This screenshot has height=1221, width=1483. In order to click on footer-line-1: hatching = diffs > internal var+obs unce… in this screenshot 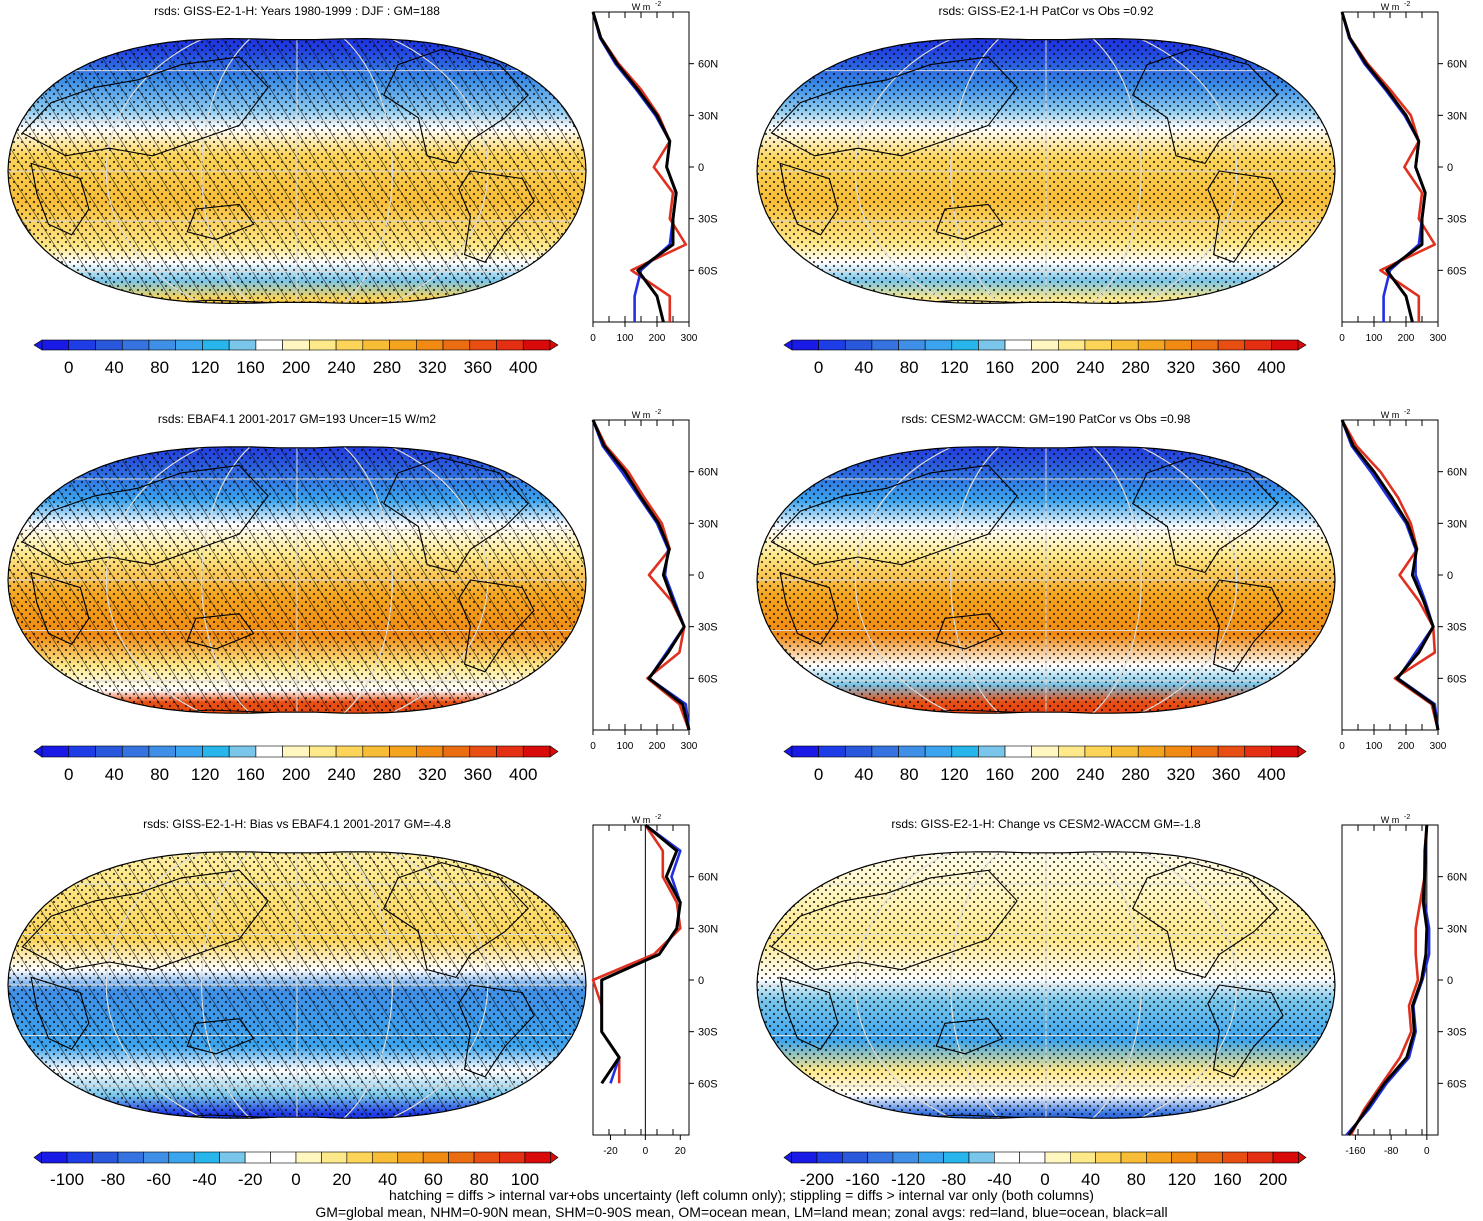, I will do `click(741, 1195)`.